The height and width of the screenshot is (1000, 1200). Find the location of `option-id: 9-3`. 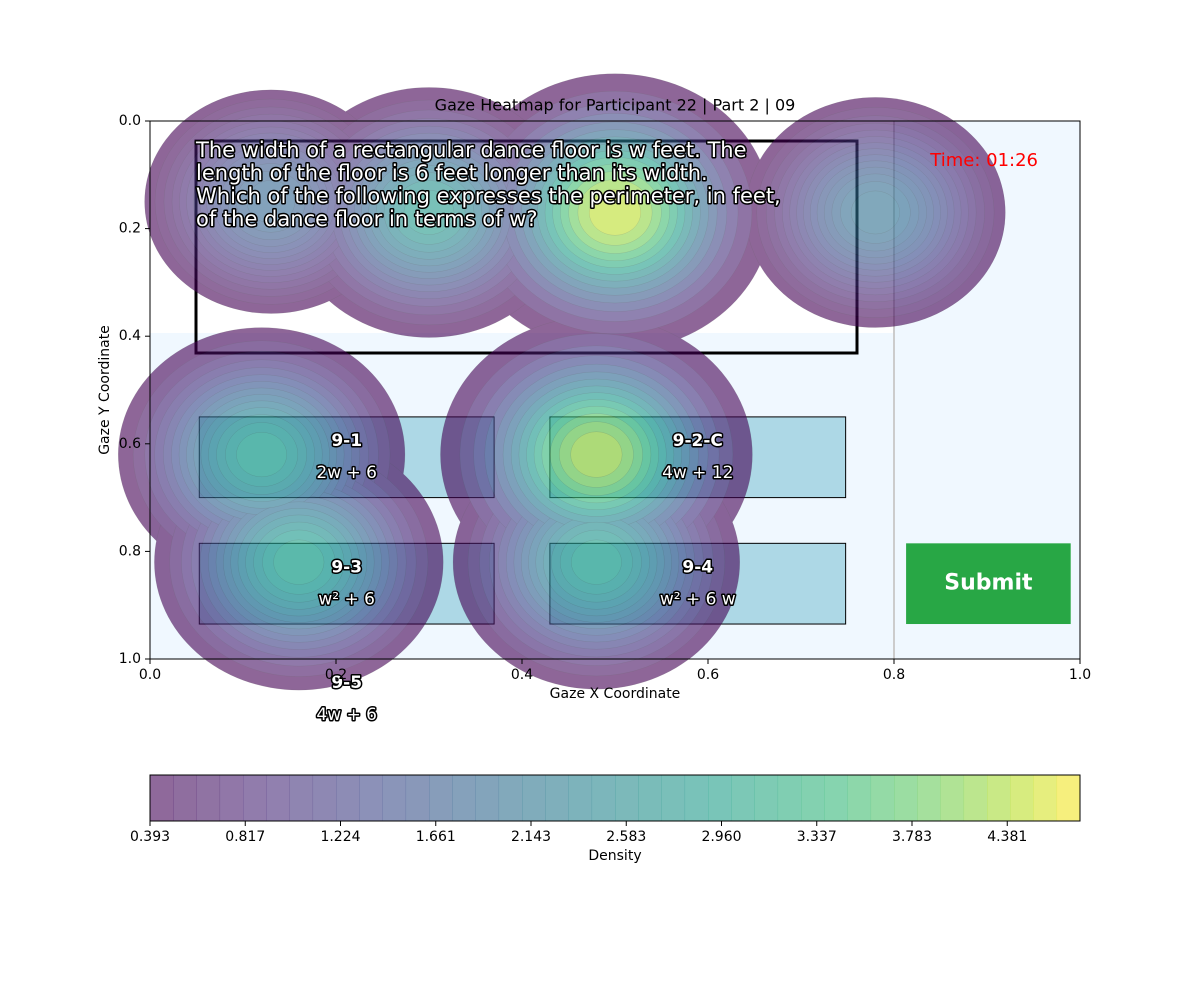

option-id: 9-3 is located at coordinates (346, 567).